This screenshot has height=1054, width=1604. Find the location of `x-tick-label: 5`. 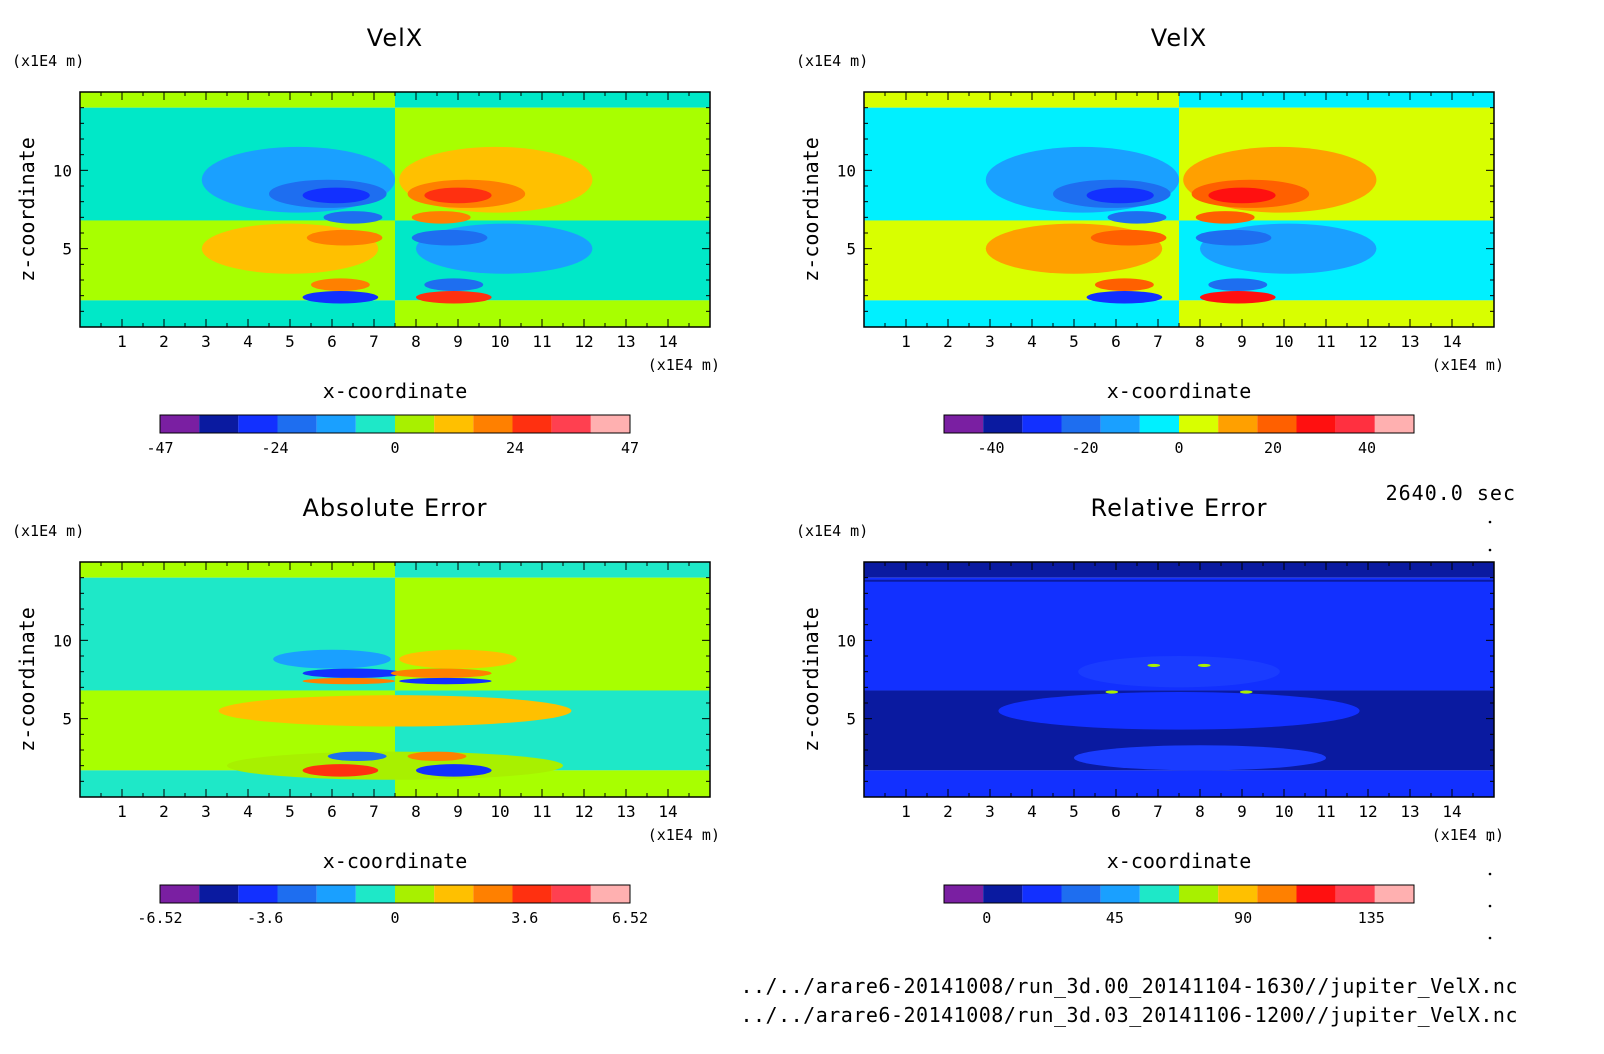

x-tick-label: 5 is located at coordinates (290, 811).